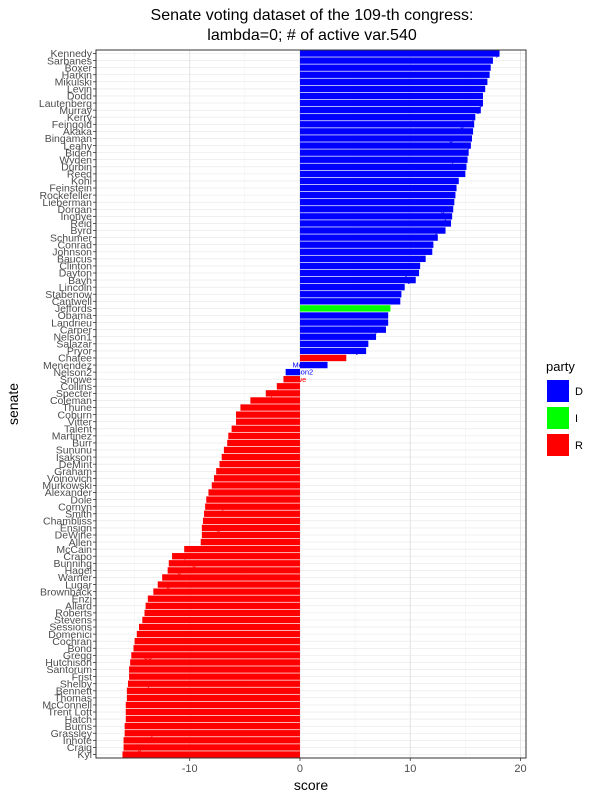 The height and width of the screenshot is (800, 600). Describe the element at coordinates (443, 223) in the screenshot. I see `bar-label: Reid` at that location.